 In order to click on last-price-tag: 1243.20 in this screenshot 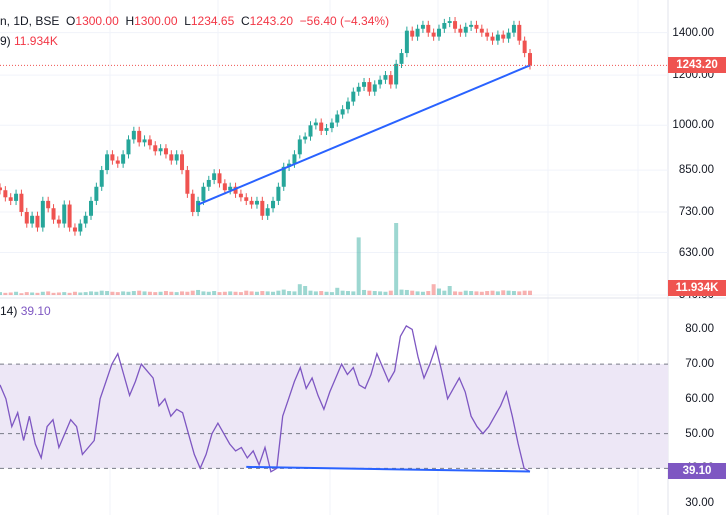, I will do `click(697, 65)`.